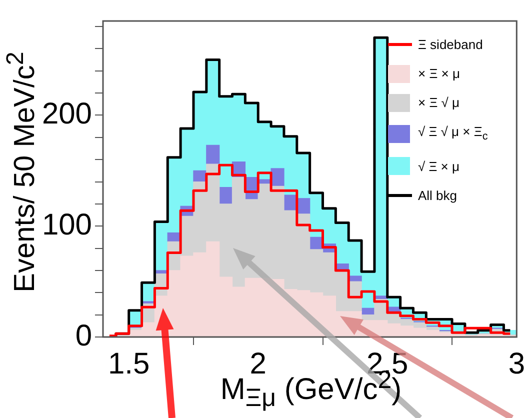 This screenshot has height=418, width=527. Describe the element at coordinates (450, 45) in the screenshot. I see `legend-label: Ξ sideband` at that location.